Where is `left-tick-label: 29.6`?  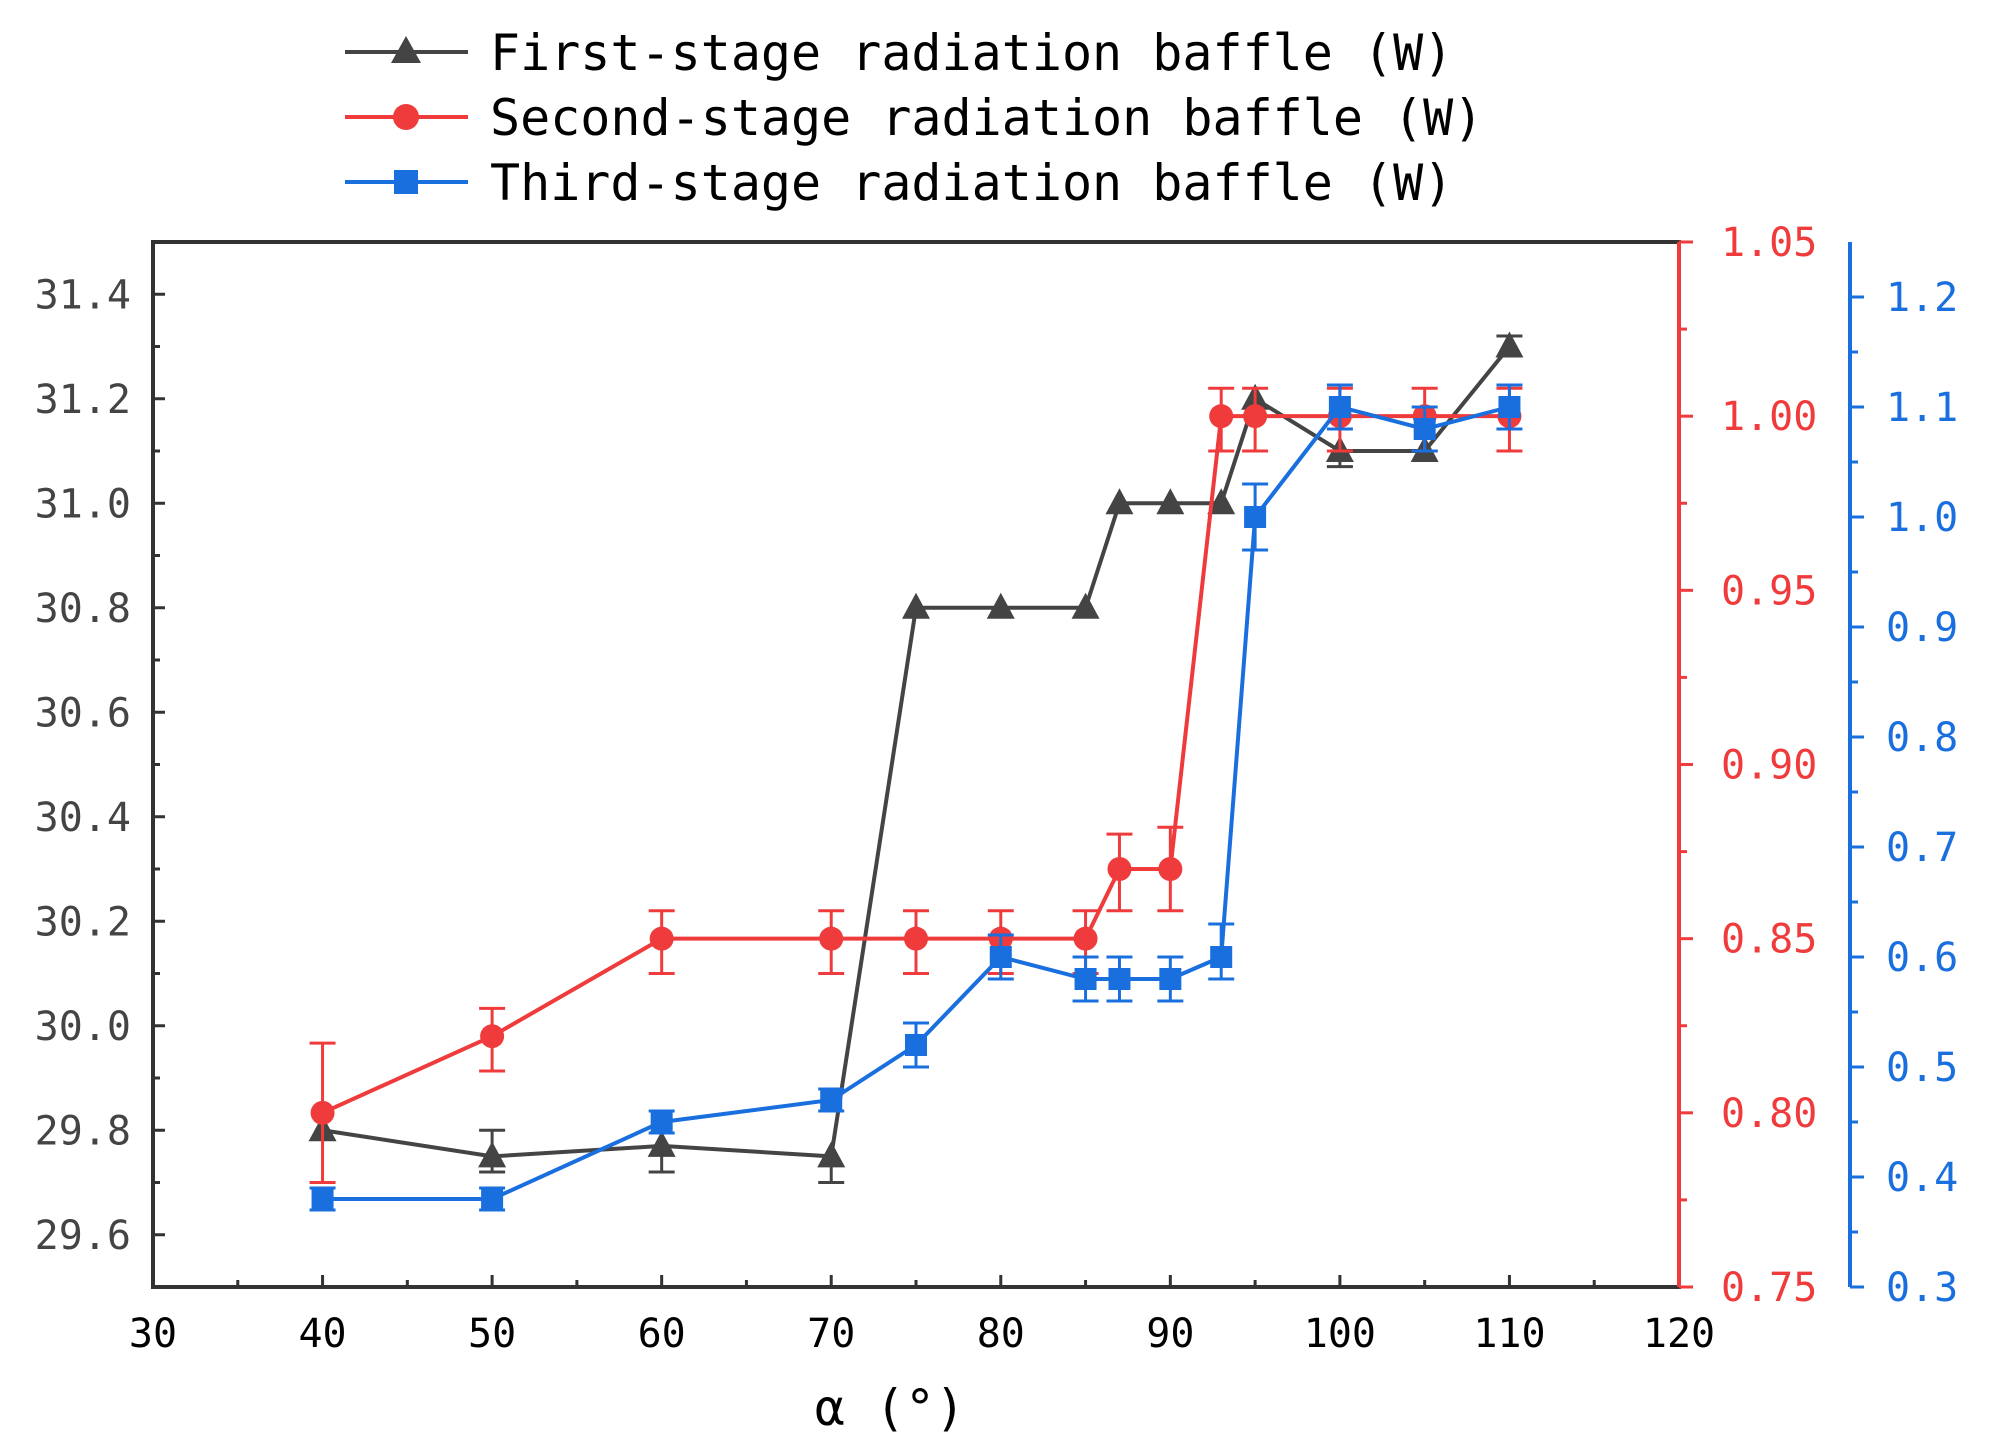 left-tick-label: 29.6 is located at coordinates (83, 1236).